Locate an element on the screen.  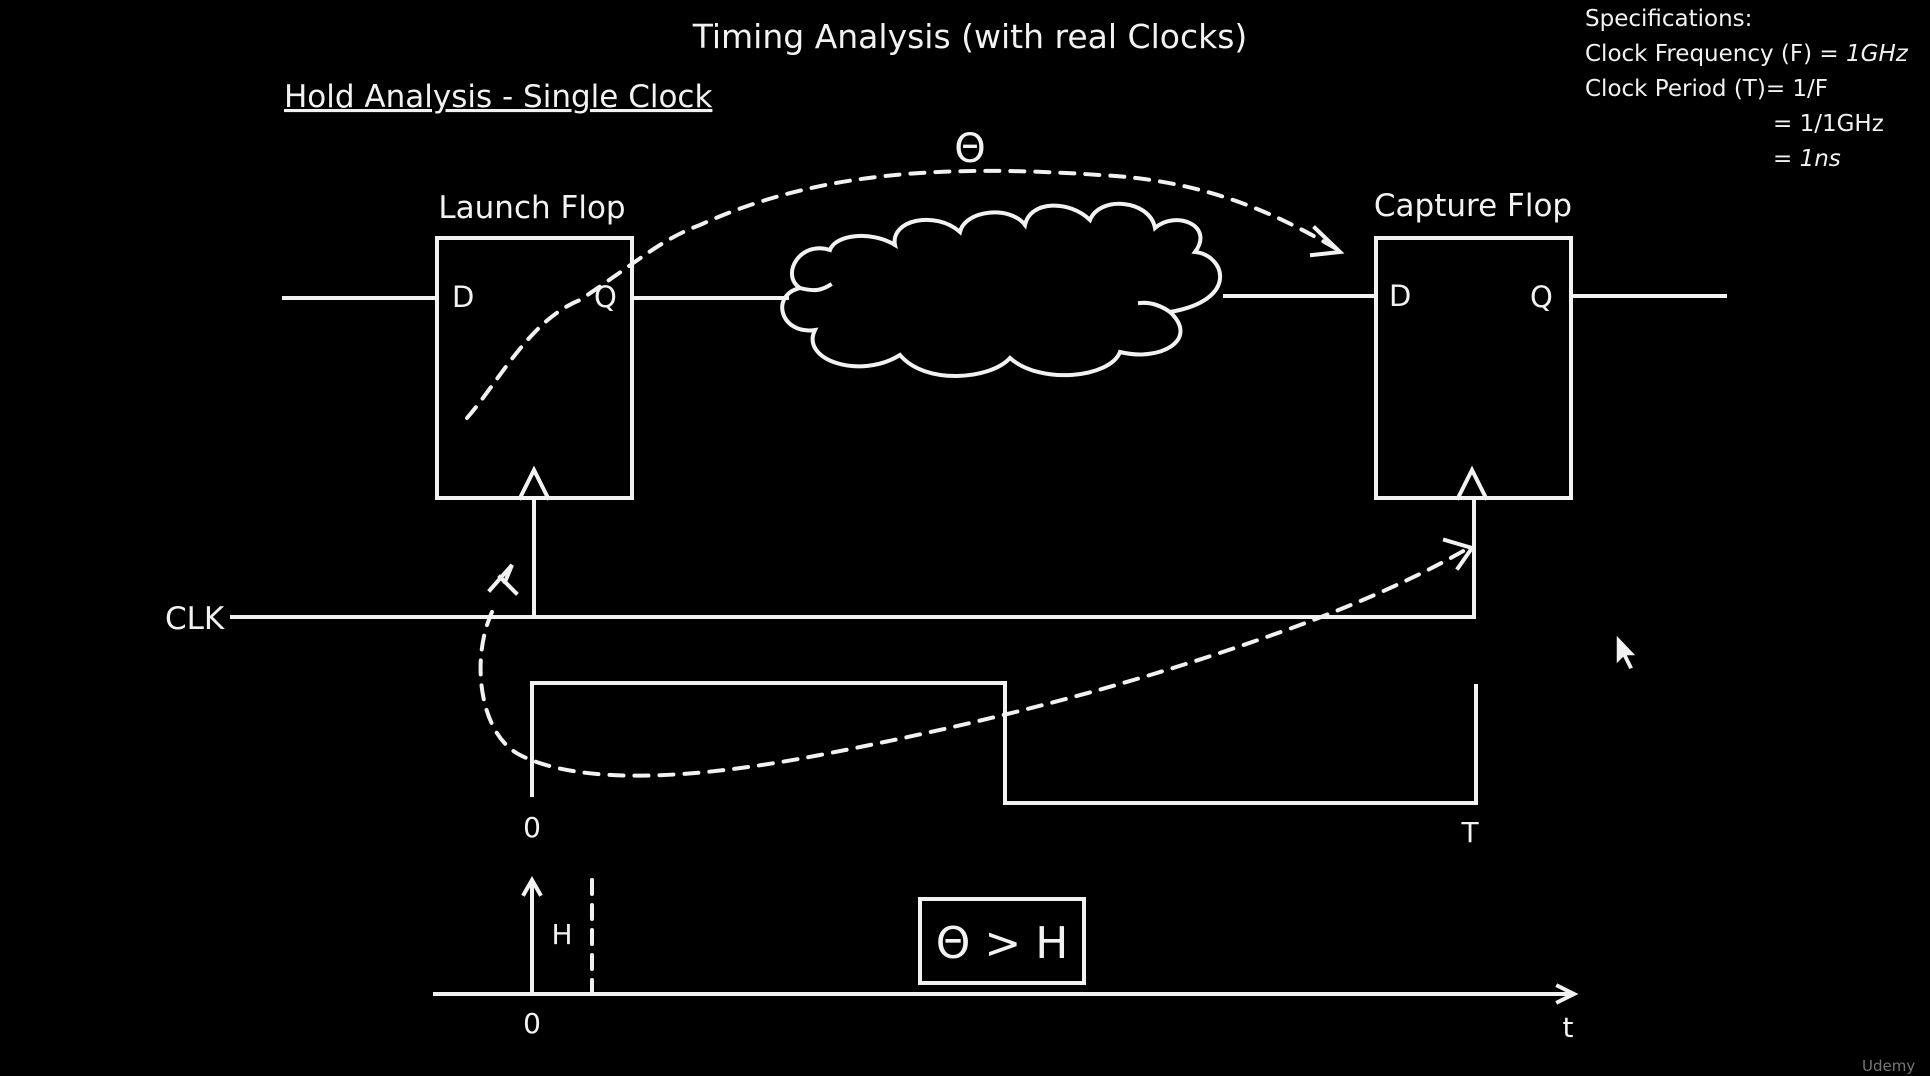
clock-period-eq2: = 1ns is located at coordinates (1807, 159).